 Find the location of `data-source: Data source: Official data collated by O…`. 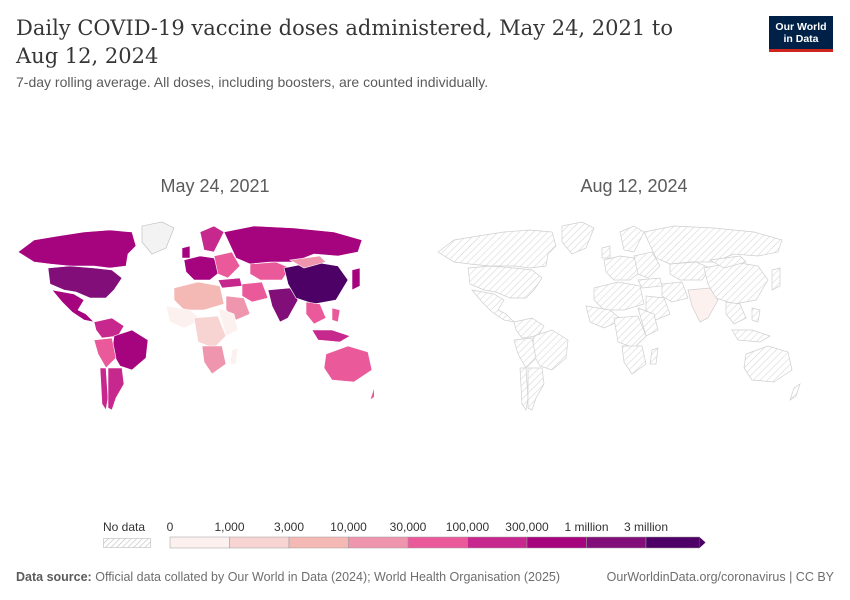

data-source: Data source: Official data collated by O… is located at coordinates (288, 577).